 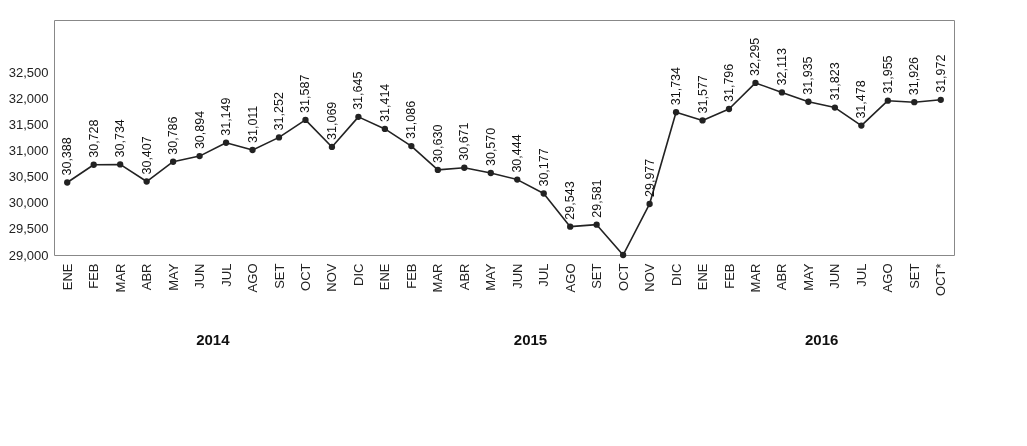 I want to click on data-label: 32,113, so click(x=781, y=67).